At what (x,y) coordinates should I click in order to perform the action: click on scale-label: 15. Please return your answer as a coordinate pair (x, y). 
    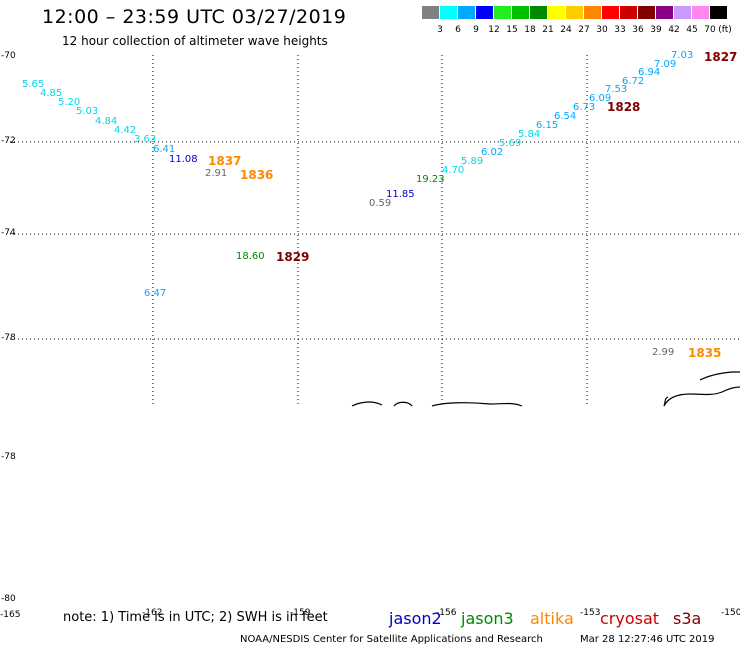
    Looking at the image, I should click on (512, 30).